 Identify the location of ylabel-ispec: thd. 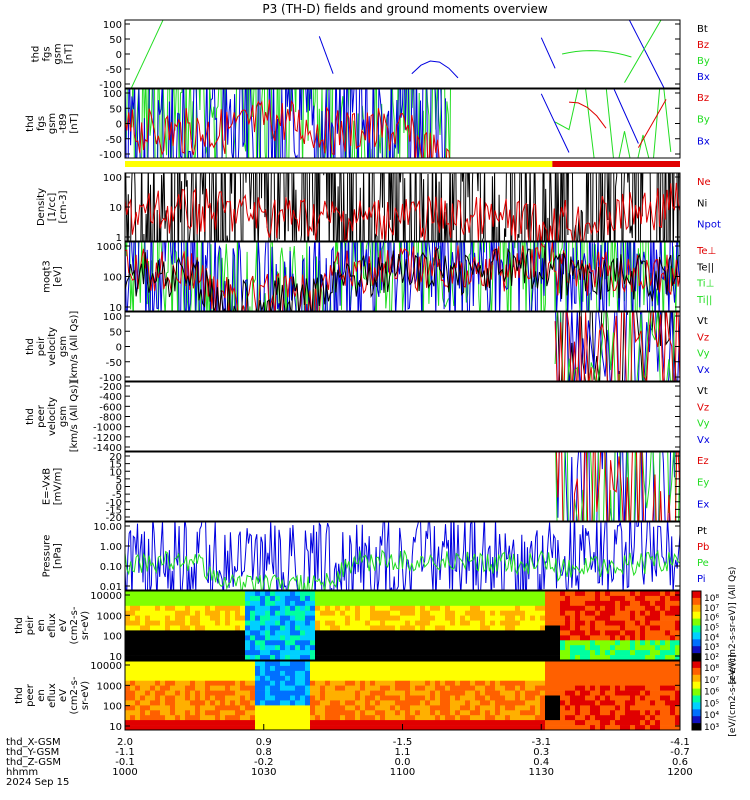
(19, 625).